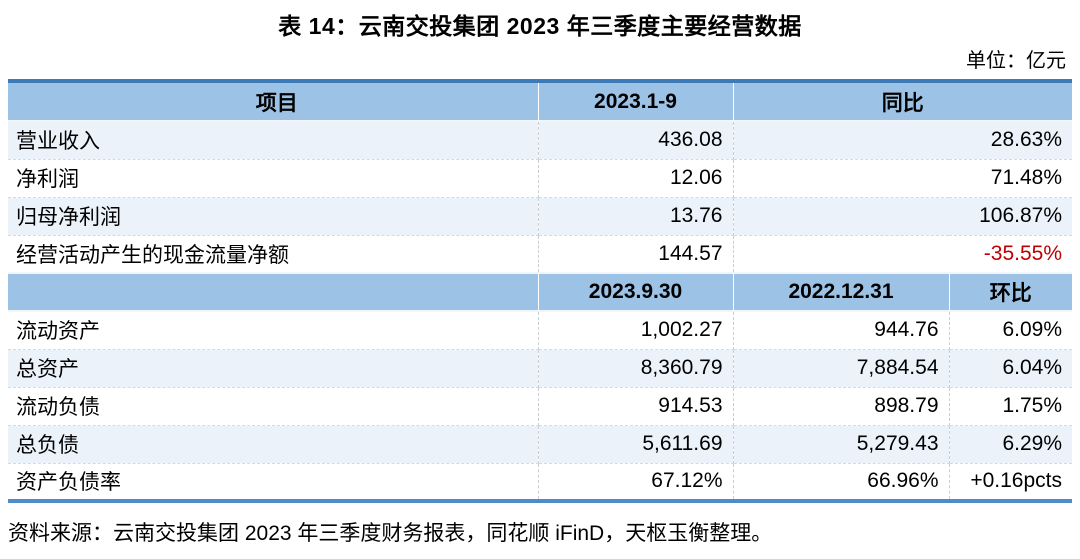 This screenshot has height=559, width=1080. What do you see at coordinates (636, 178) in the screenshot?
I see `value-cell: 12.06` at bounding box center [636, 178].